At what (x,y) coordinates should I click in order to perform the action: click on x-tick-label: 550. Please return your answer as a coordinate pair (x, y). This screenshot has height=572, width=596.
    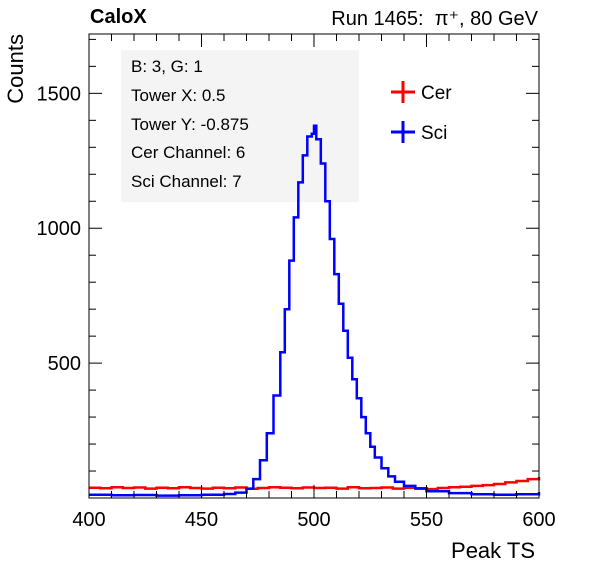
    Looking at the image, I should click on (426, 520).